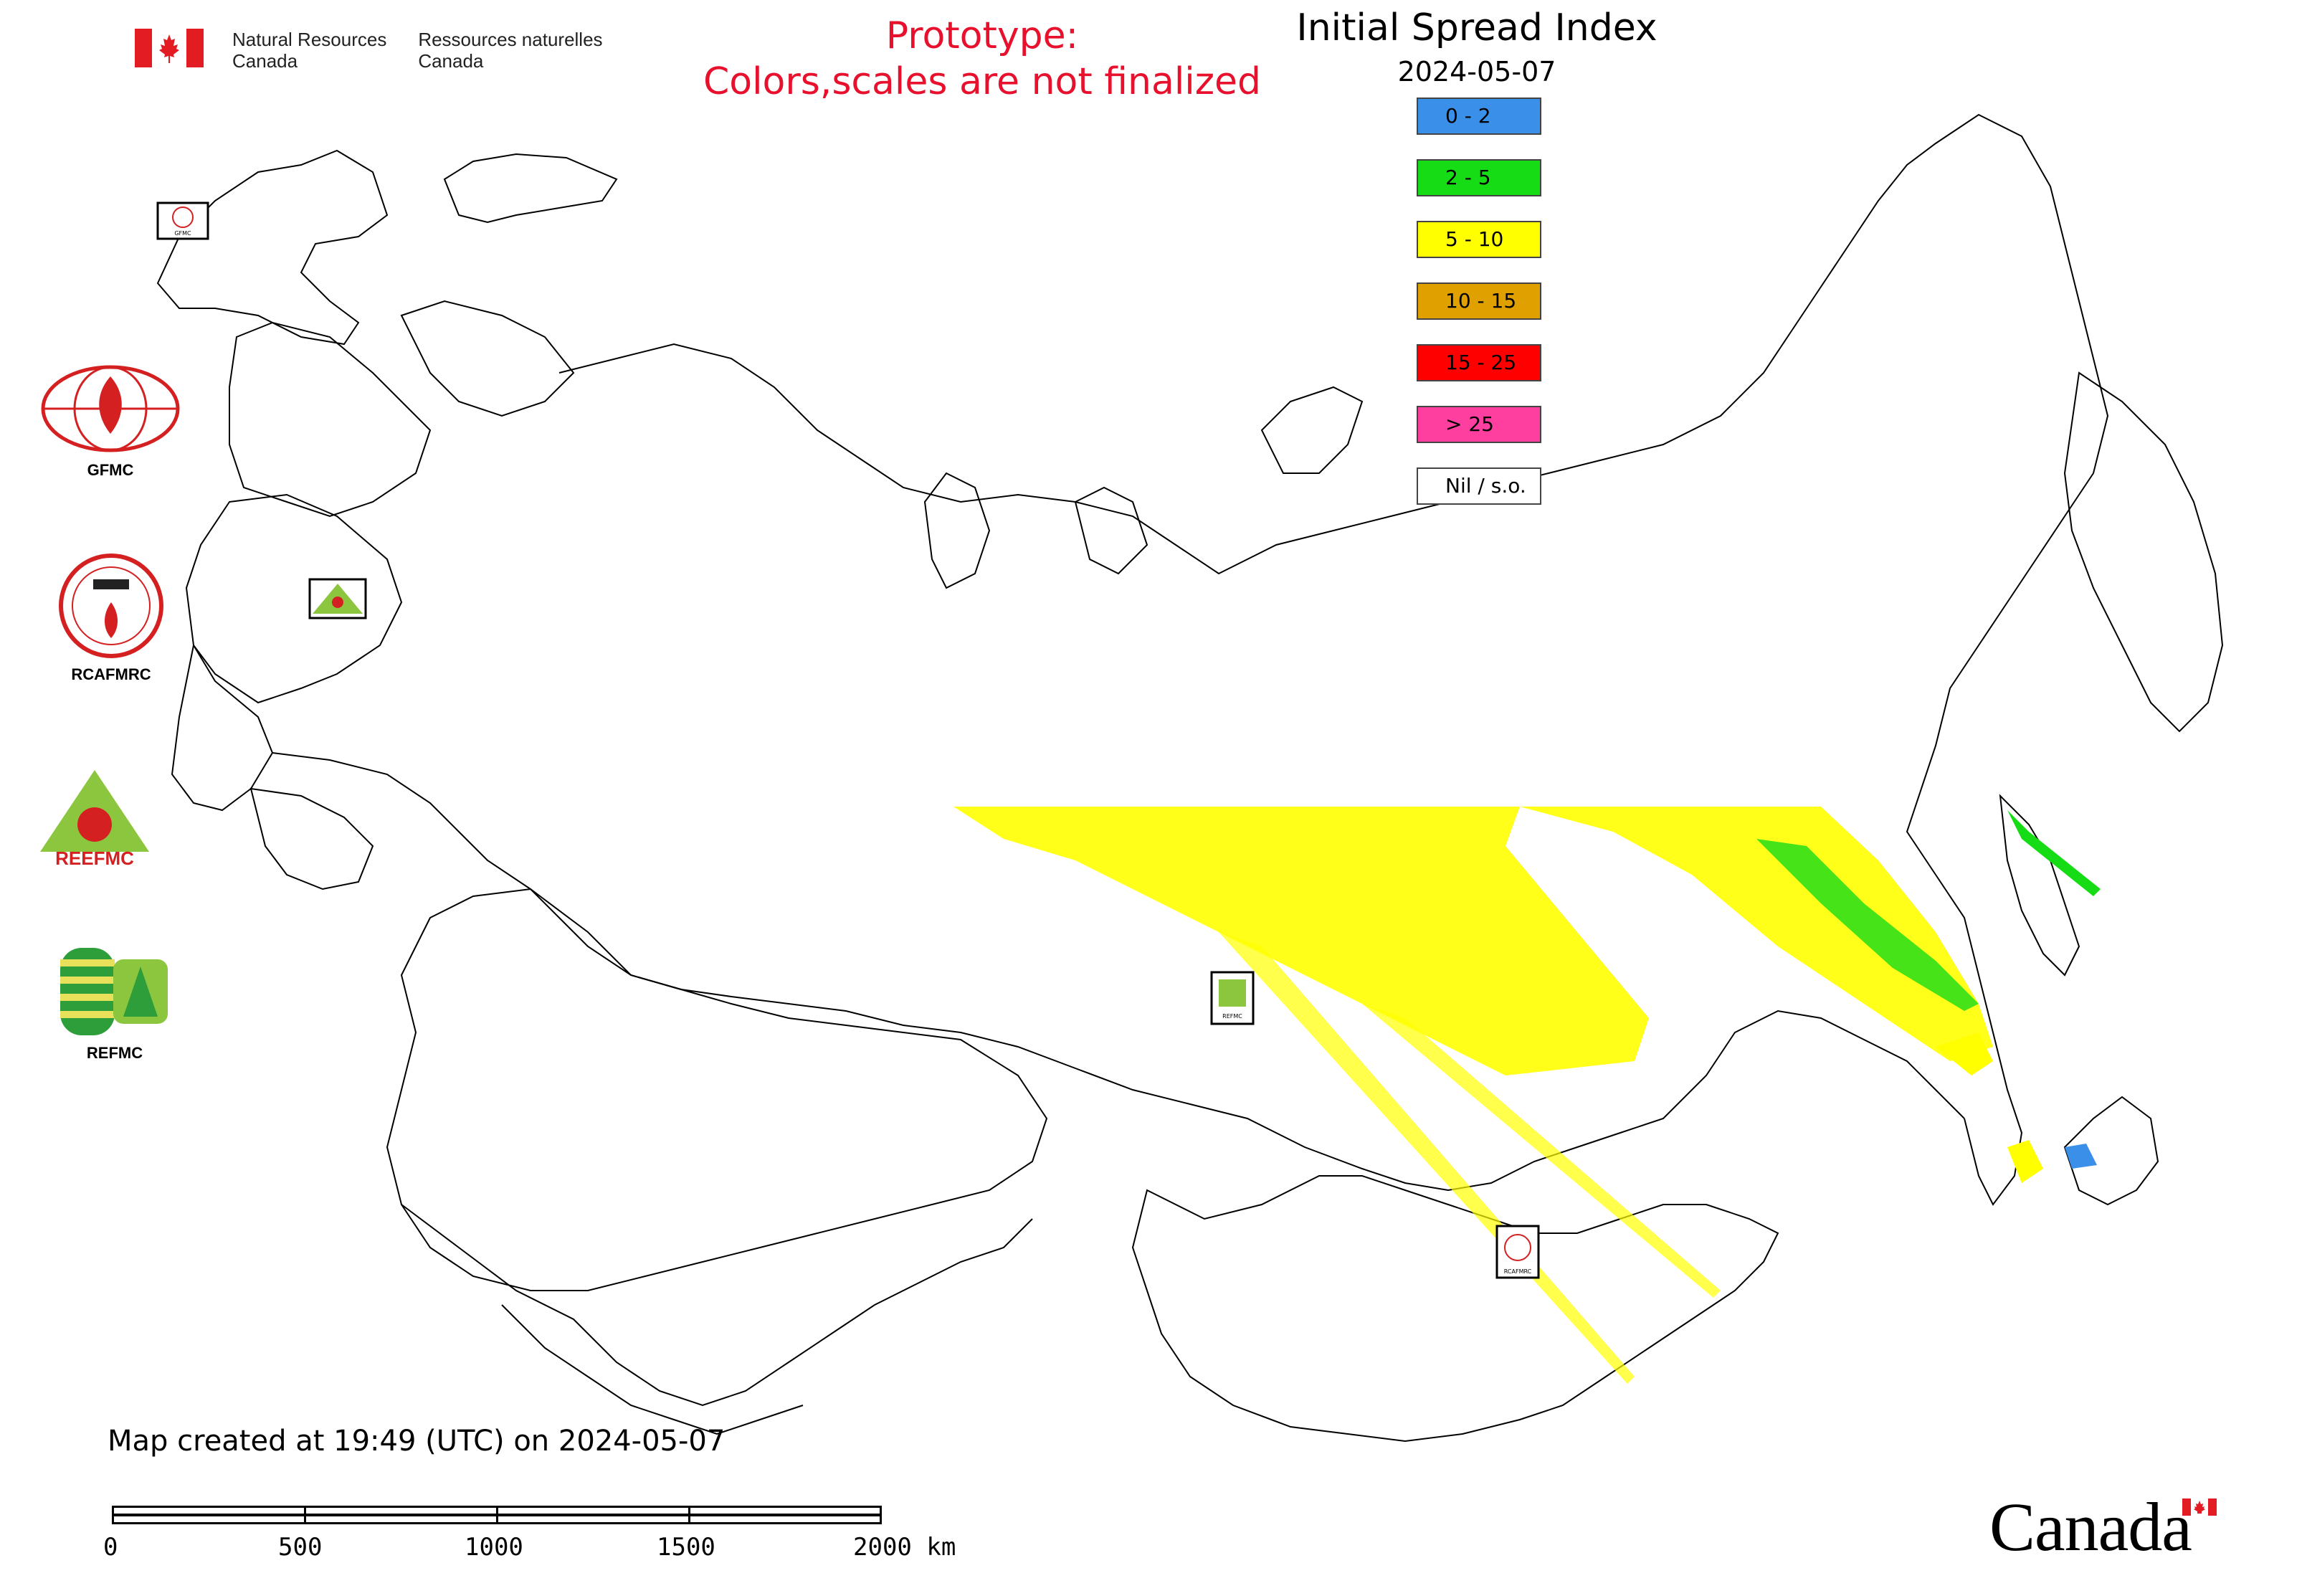 The image size is (2302, 1596). I want to click on black-sea-region-outline, so click(222, 727).